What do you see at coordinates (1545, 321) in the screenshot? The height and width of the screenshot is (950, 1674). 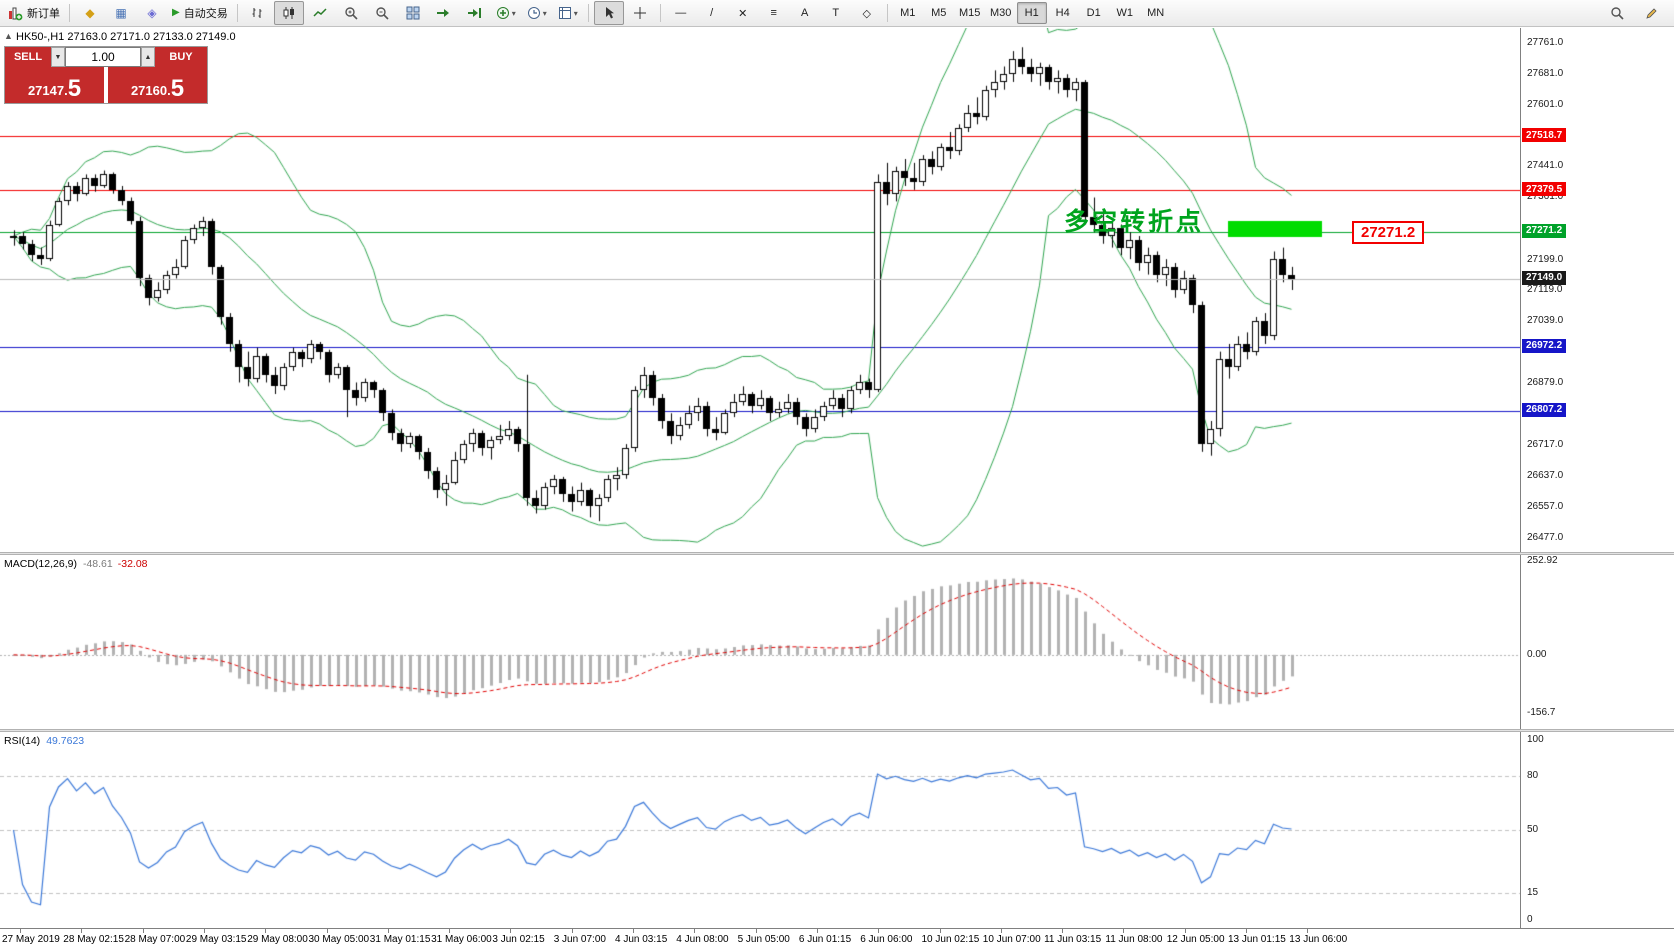 I see `price-axis-label: 27039.0` at bounding box center [1545, 321].